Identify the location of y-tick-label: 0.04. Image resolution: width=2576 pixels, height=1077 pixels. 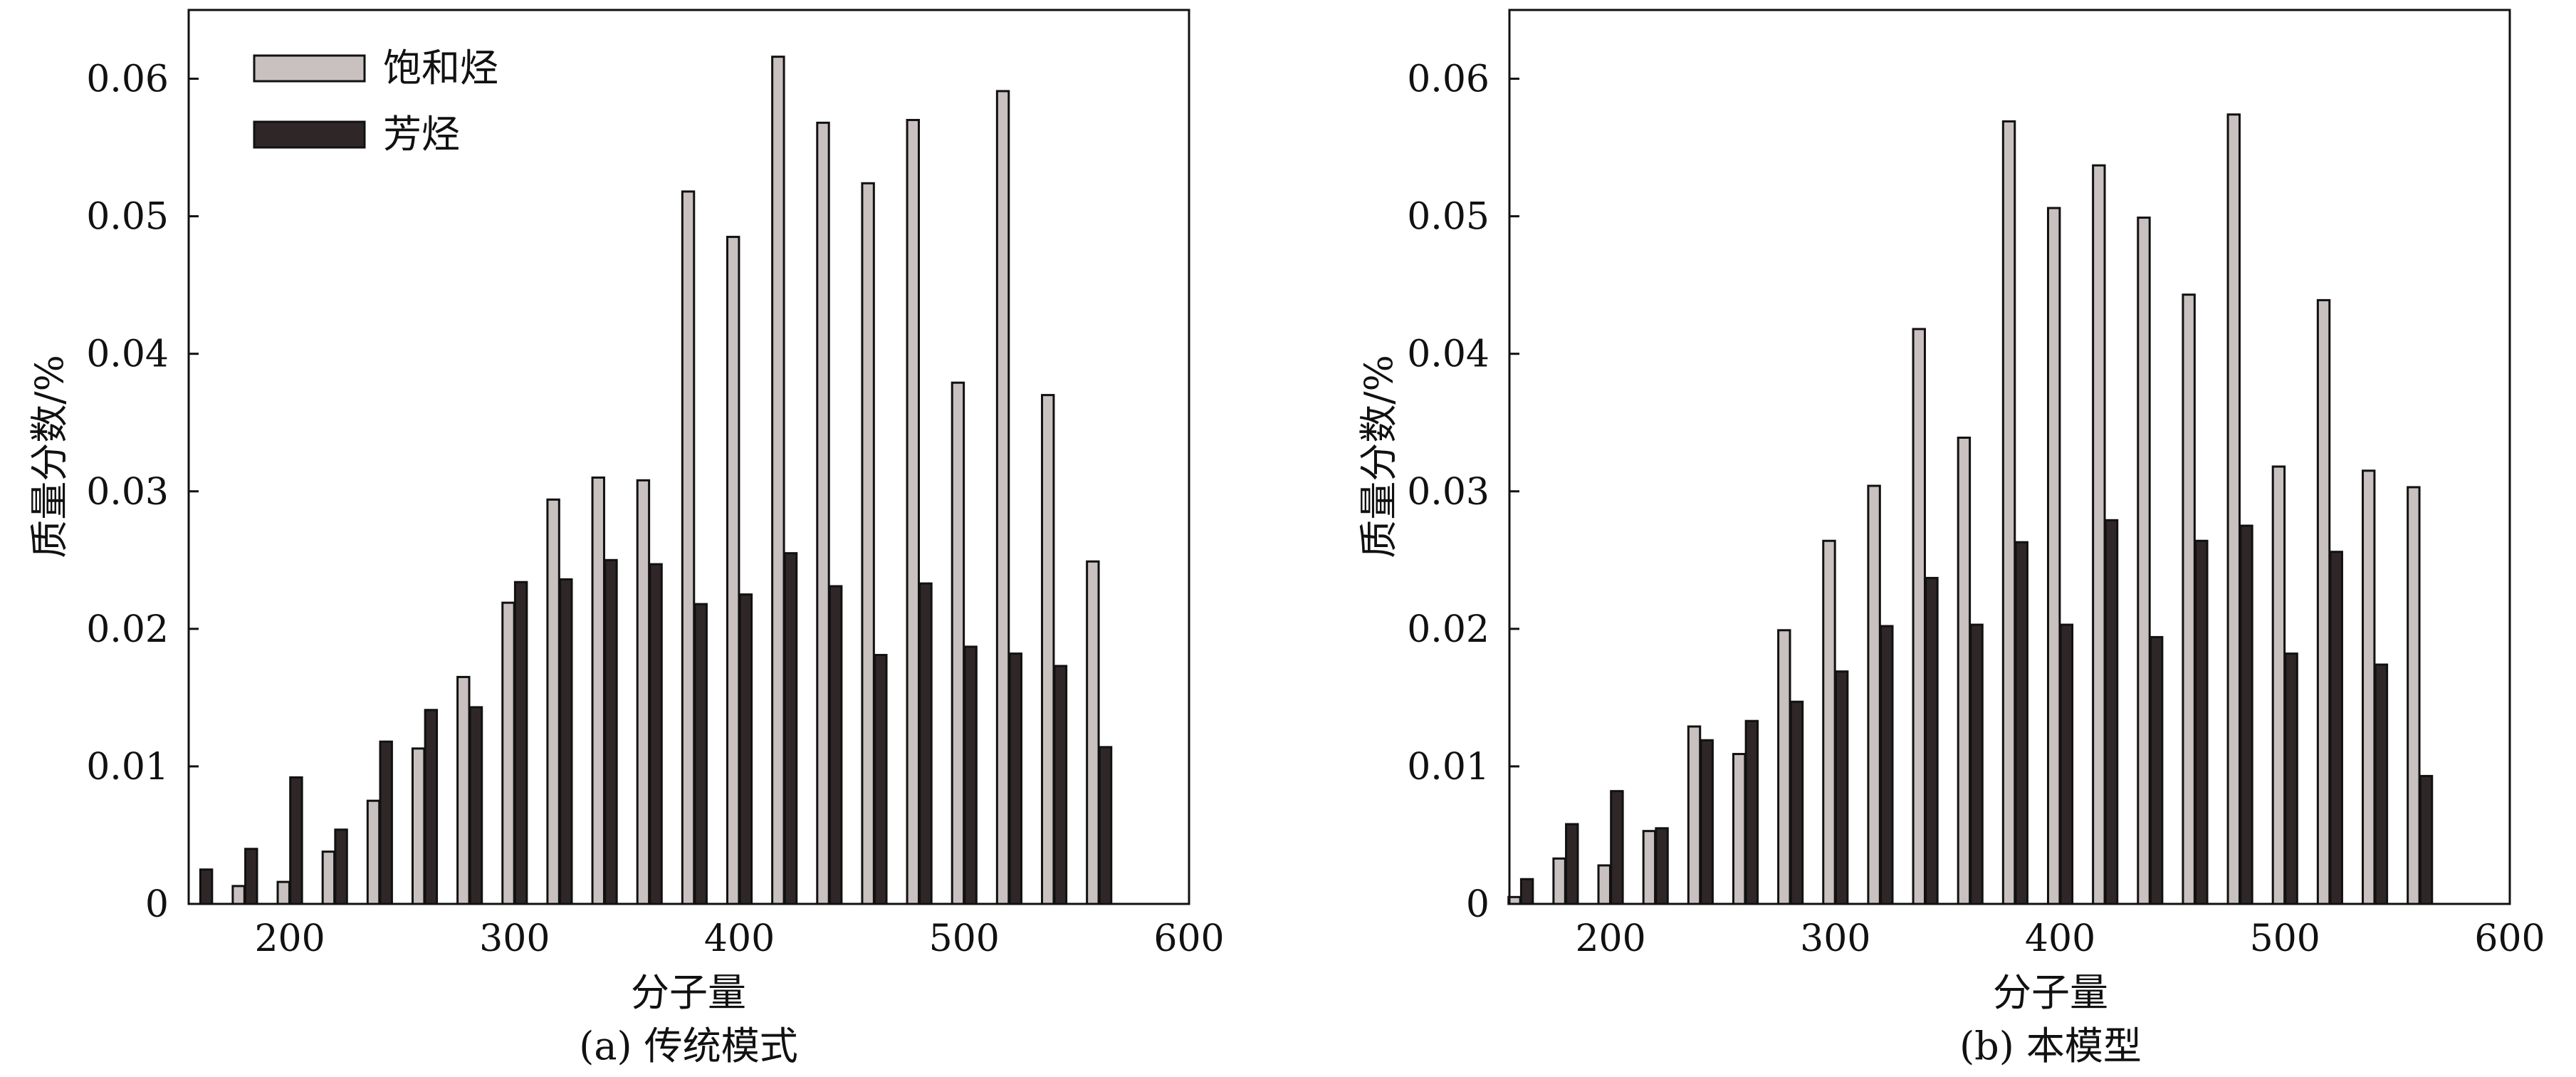
(127, 354).